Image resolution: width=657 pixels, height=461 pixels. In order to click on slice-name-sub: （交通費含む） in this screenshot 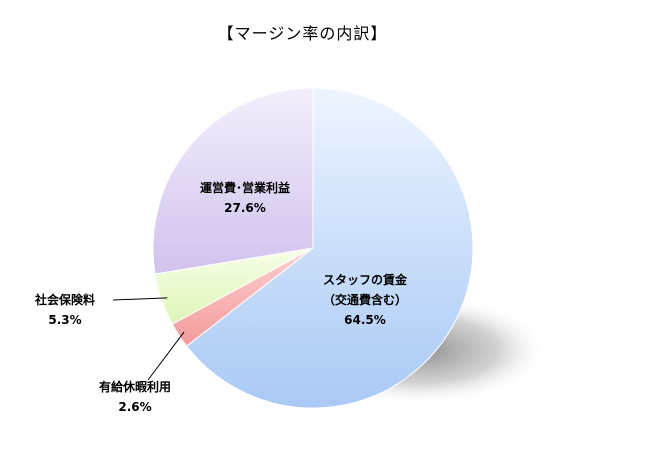, I will do `click(364, 300)`.